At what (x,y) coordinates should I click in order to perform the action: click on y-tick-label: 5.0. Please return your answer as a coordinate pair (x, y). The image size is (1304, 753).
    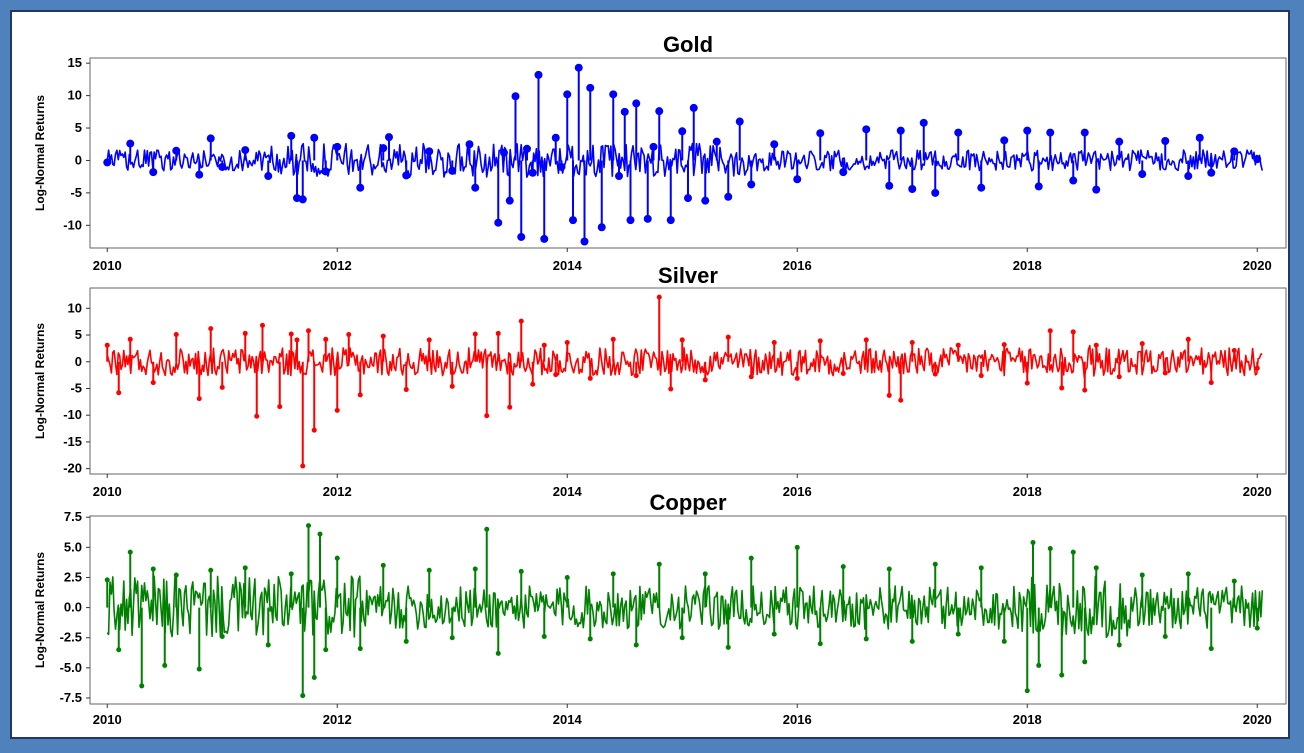
    Looking at the image, I should click on (73, 546).